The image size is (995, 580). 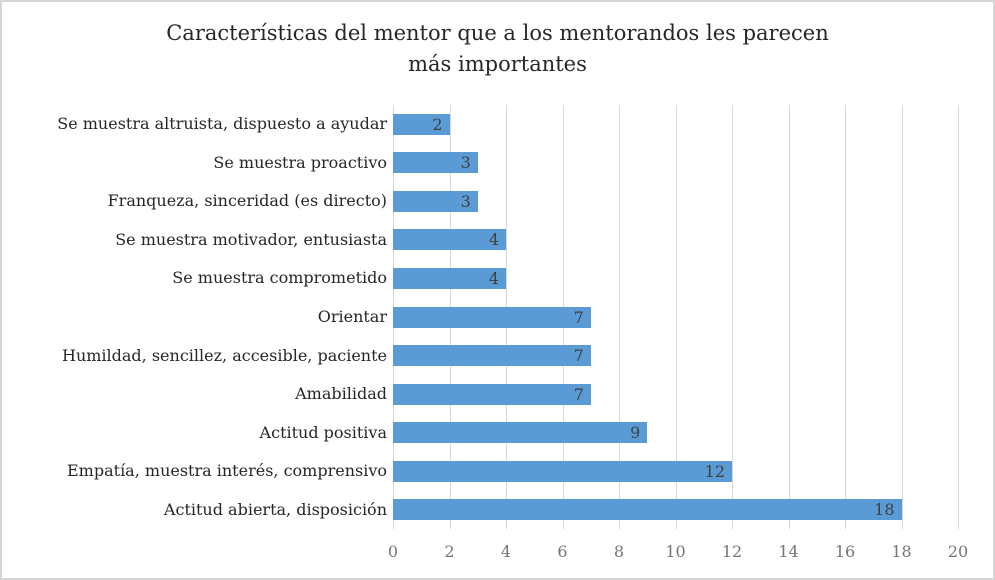 What do you see at coordinates (788, 551) in the screenshot?
I see `x-tick-label: 14` at bounding box center [788, 551].